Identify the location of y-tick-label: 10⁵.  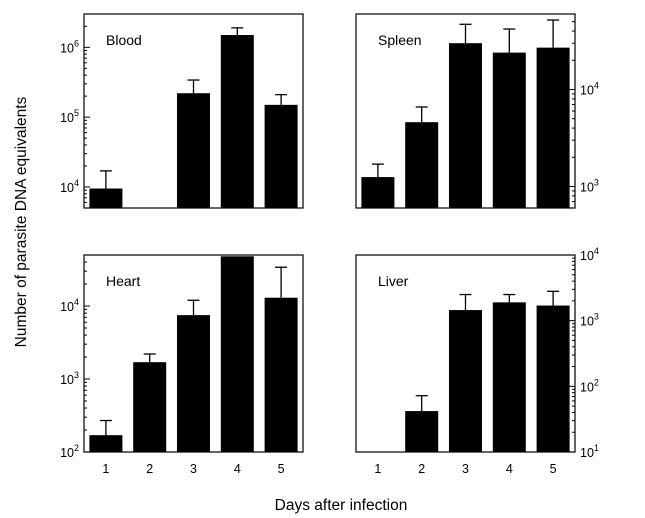
(69, 116).